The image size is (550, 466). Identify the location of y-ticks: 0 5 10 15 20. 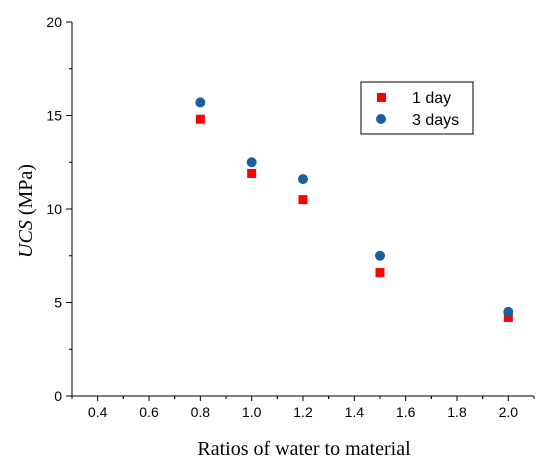
(59, 209).